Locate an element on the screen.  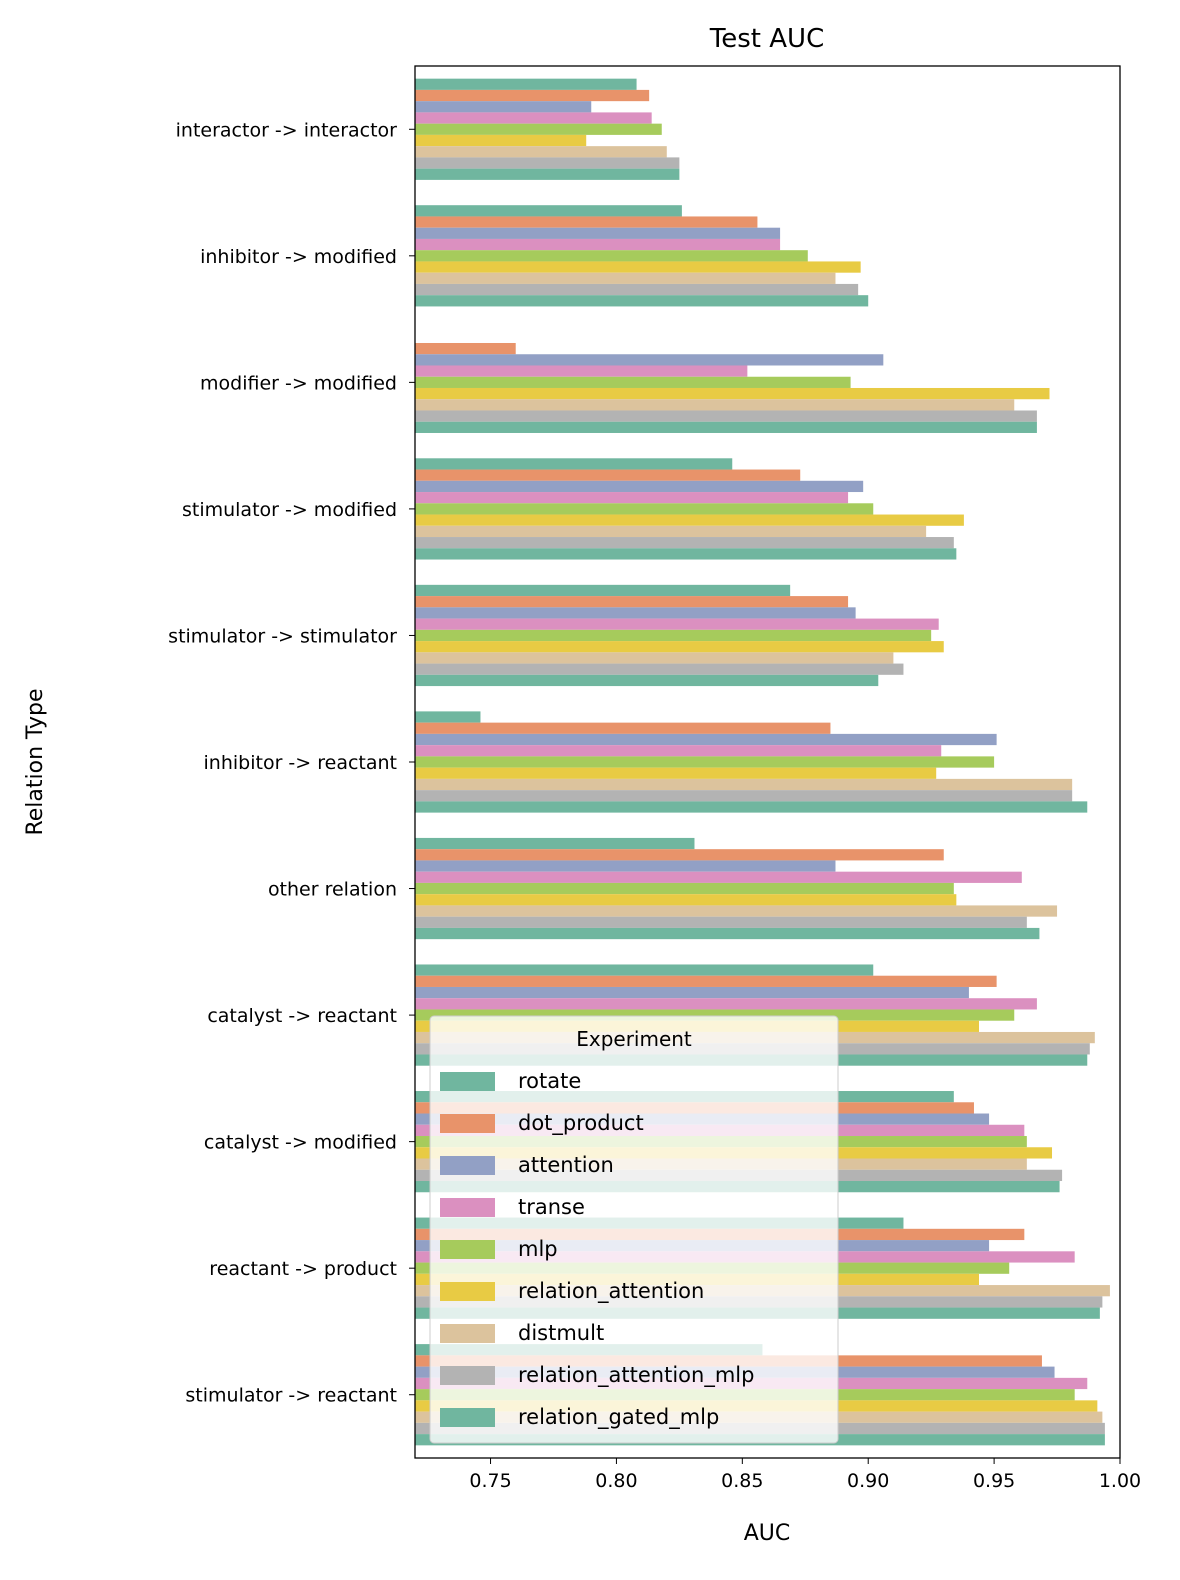
legend-swatch-relation_gated_mlp is located at coordinates (467, 1417).